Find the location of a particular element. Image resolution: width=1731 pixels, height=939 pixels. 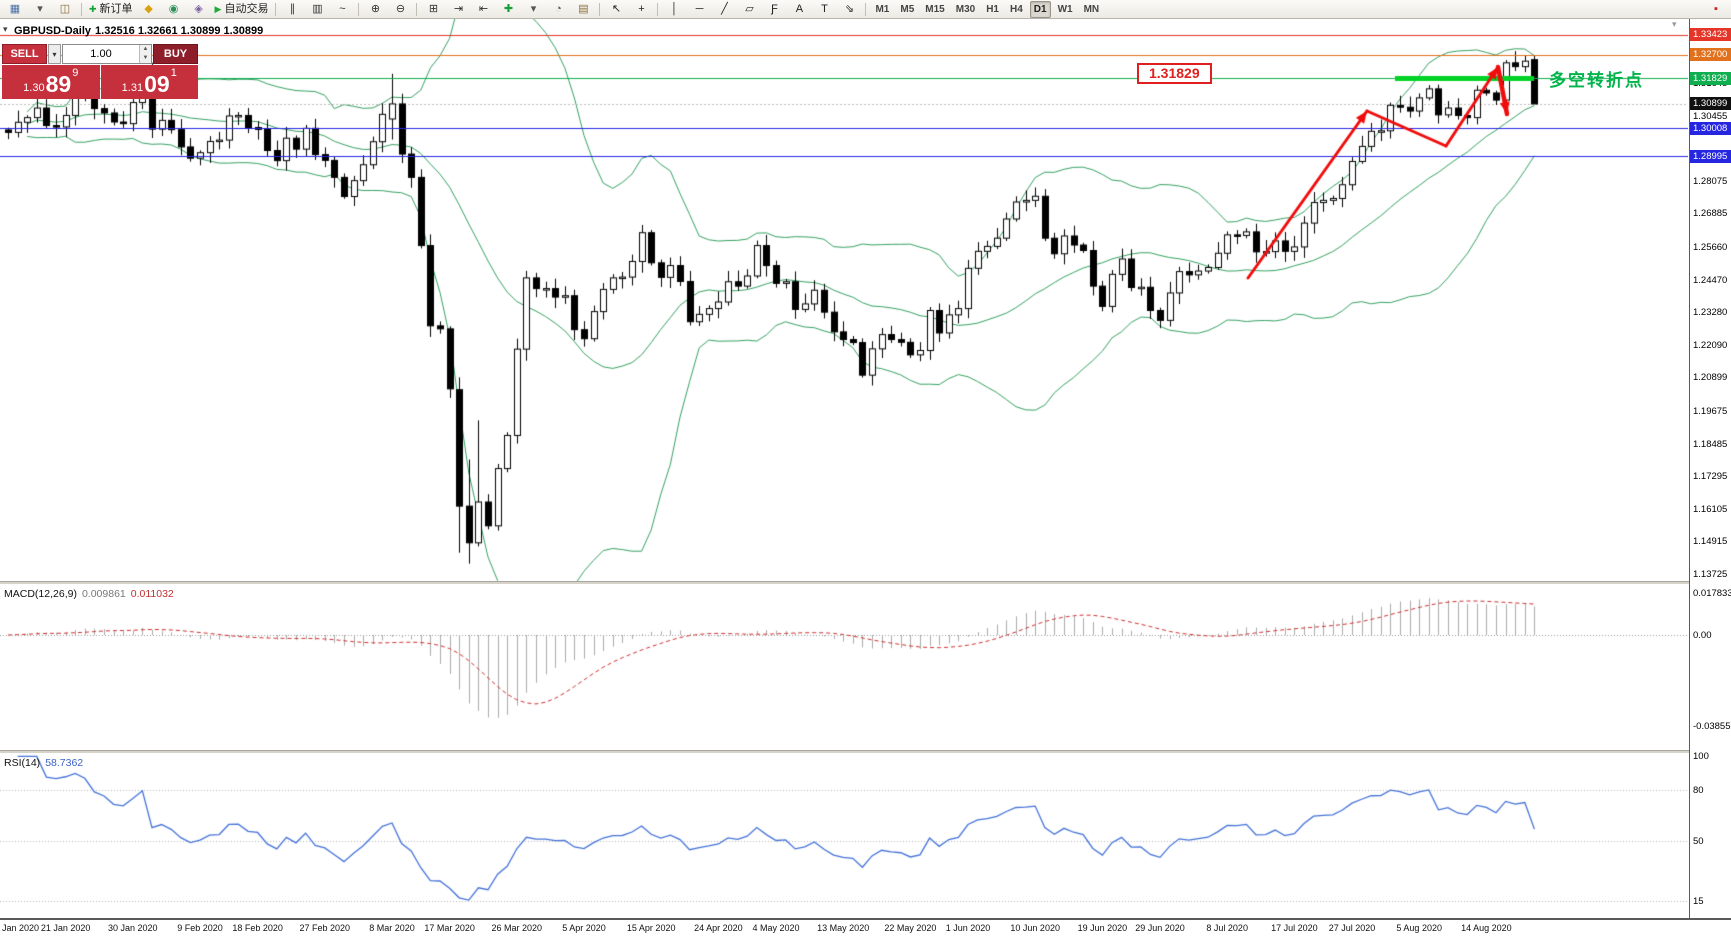

macd-signal-value: 0.011032 is located at coordinates (152, 594).